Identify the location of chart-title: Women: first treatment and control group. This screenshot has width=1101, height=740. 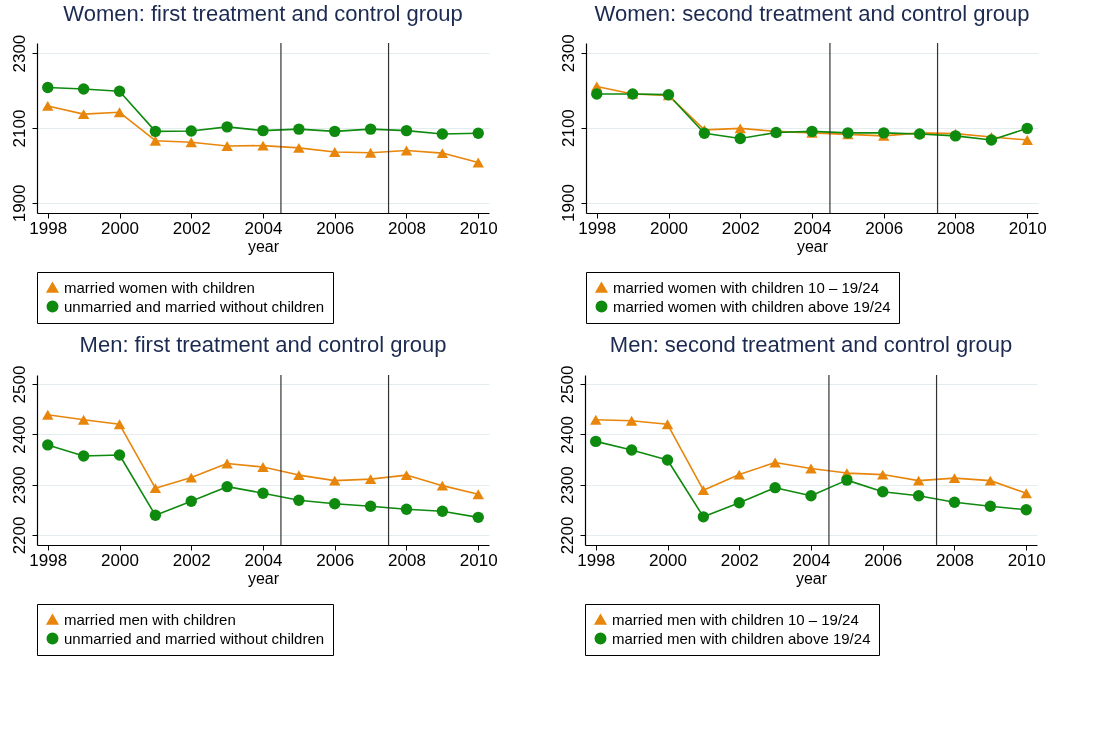
(263, 14).